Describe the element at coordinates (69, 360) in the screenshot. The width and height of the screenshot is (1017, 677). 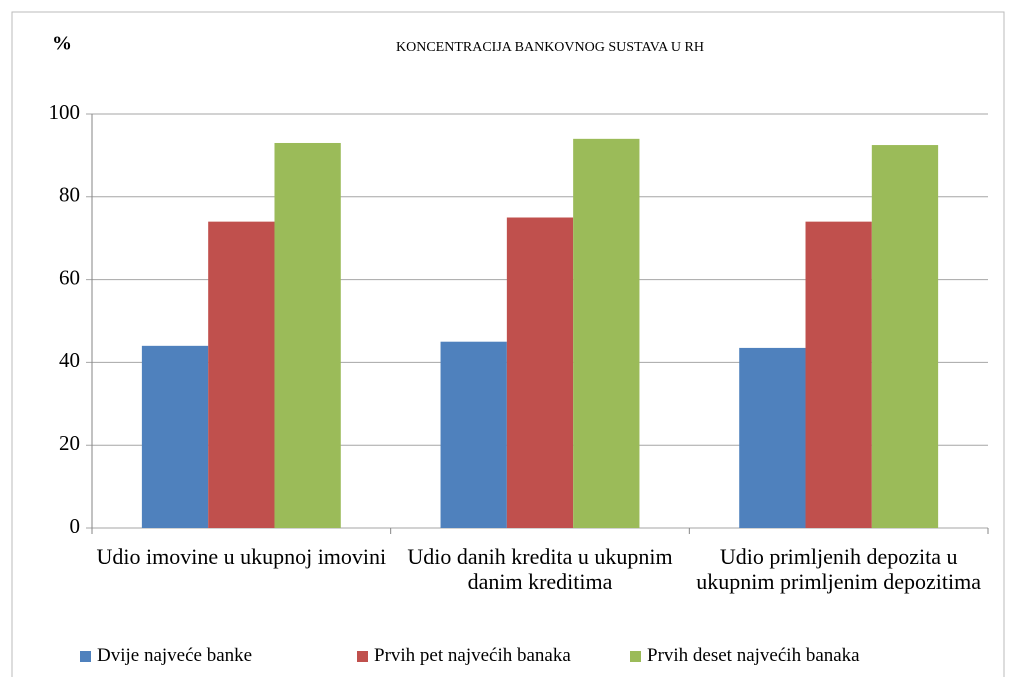
I see `y-tick-label: 40` at that location.